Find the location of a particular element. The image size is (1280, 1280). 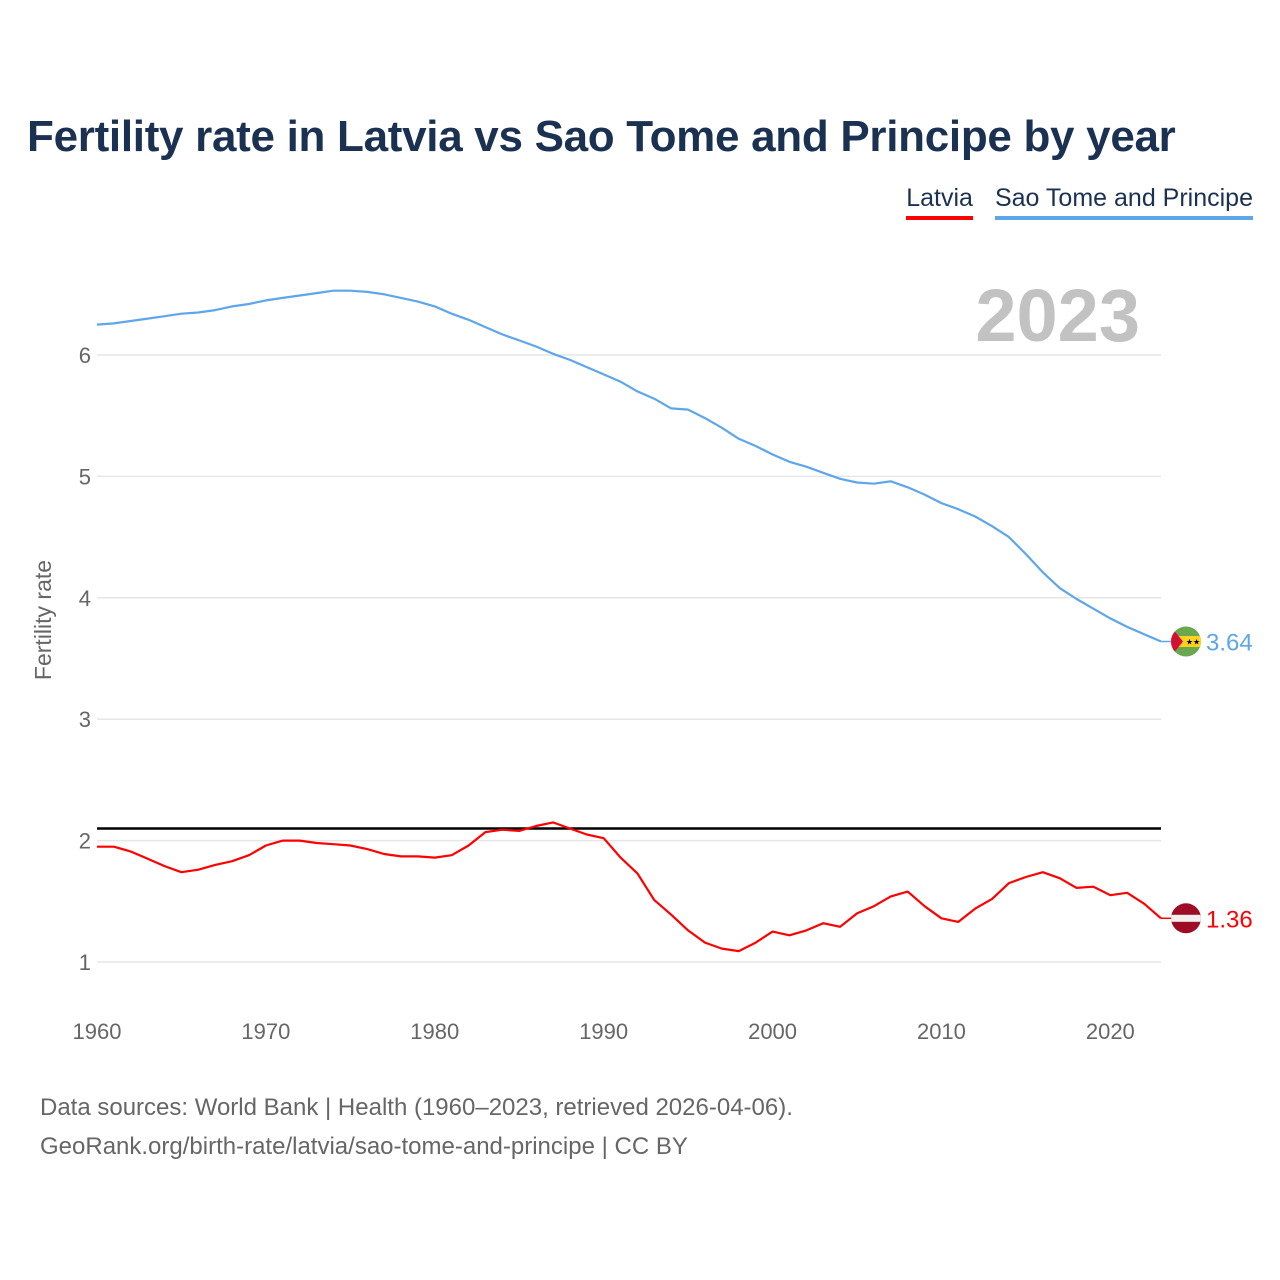

sao-tome-flag-icon: ★★ is located at coordinates (1186, 641).